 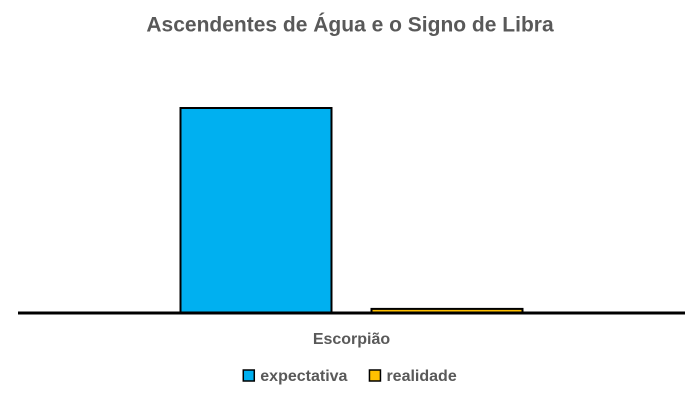 I want to click on bar, so click(x=256, y=210).